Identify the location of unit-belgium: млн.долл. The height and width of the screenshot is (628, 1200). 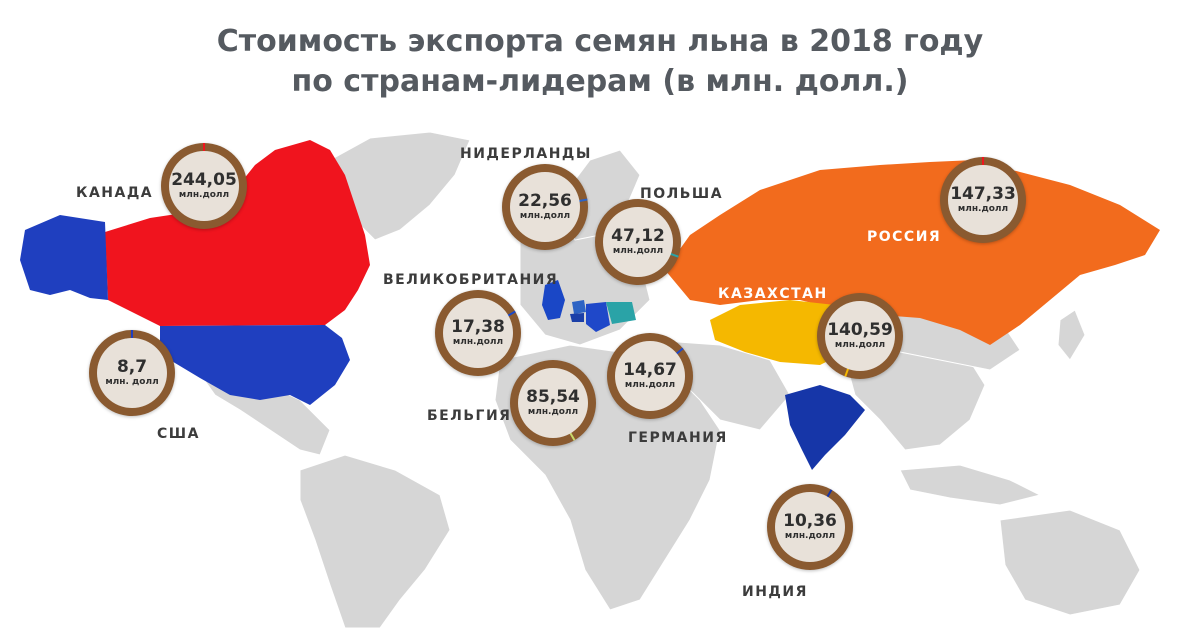
(553, 412).